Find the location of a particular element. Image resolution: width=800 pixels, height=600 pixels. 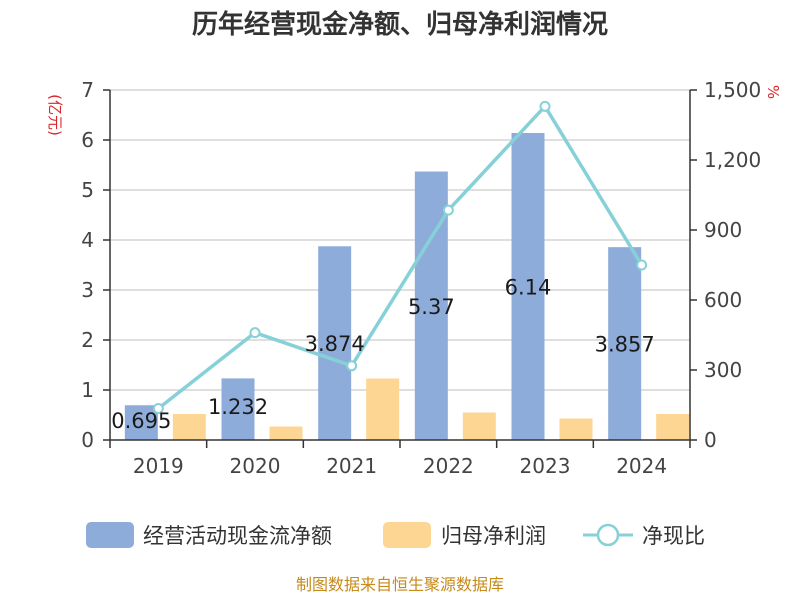

chart-title: 历年经营现金净额、归母净利润情况 is located at coordinates (400, 24).